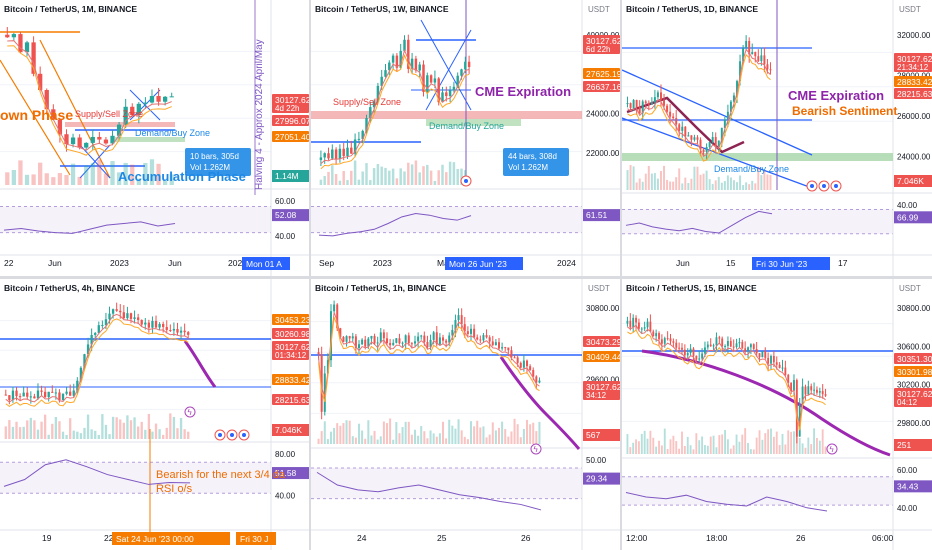 The width and height of the screenshot is (932, 550). What do you see at coordinates (717, 112) in the screenshot?
I see `channel-line` at bounding box center [717, 112].